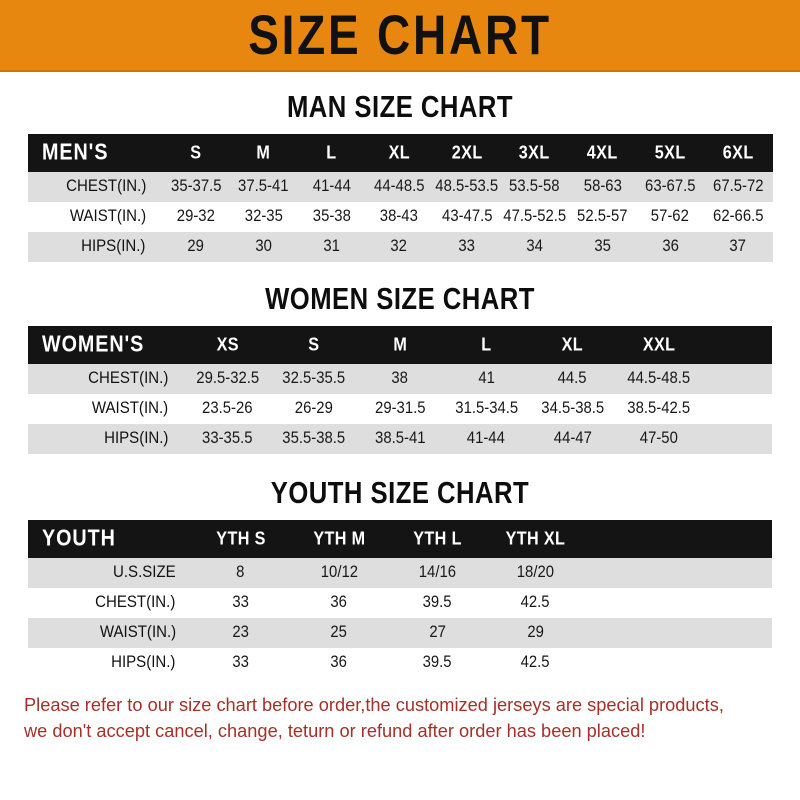 This screenshot has height=800, width=800. What do you see at coordinates (241, 632) in the screenshot?
I see `table-cell-text: 23` at bounding box center [241, 632].